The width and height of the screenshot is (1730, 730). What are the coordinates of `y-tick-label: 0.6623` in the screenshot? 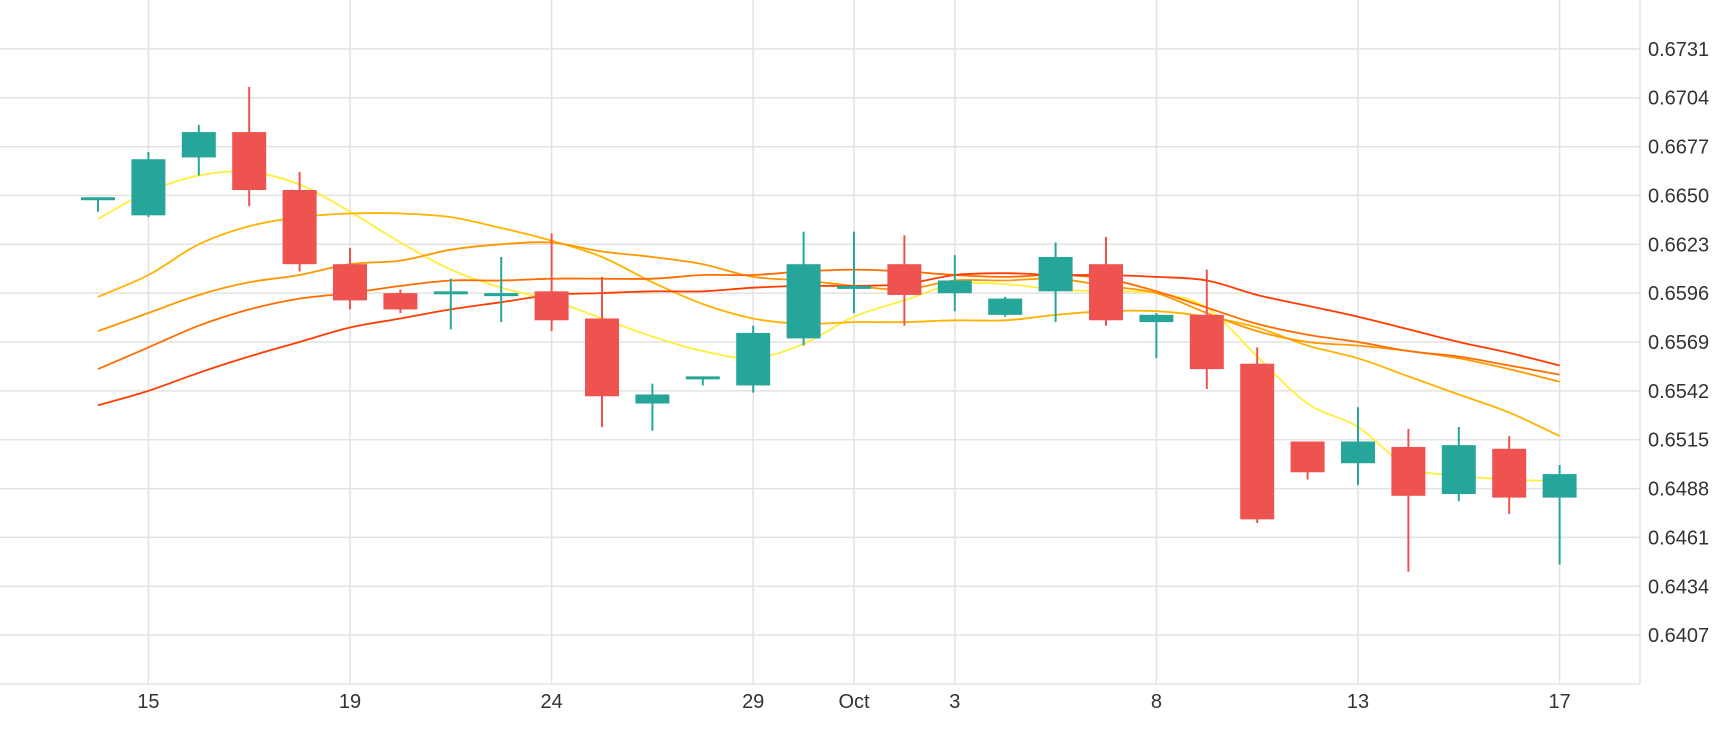 It's located at (1678, 245).